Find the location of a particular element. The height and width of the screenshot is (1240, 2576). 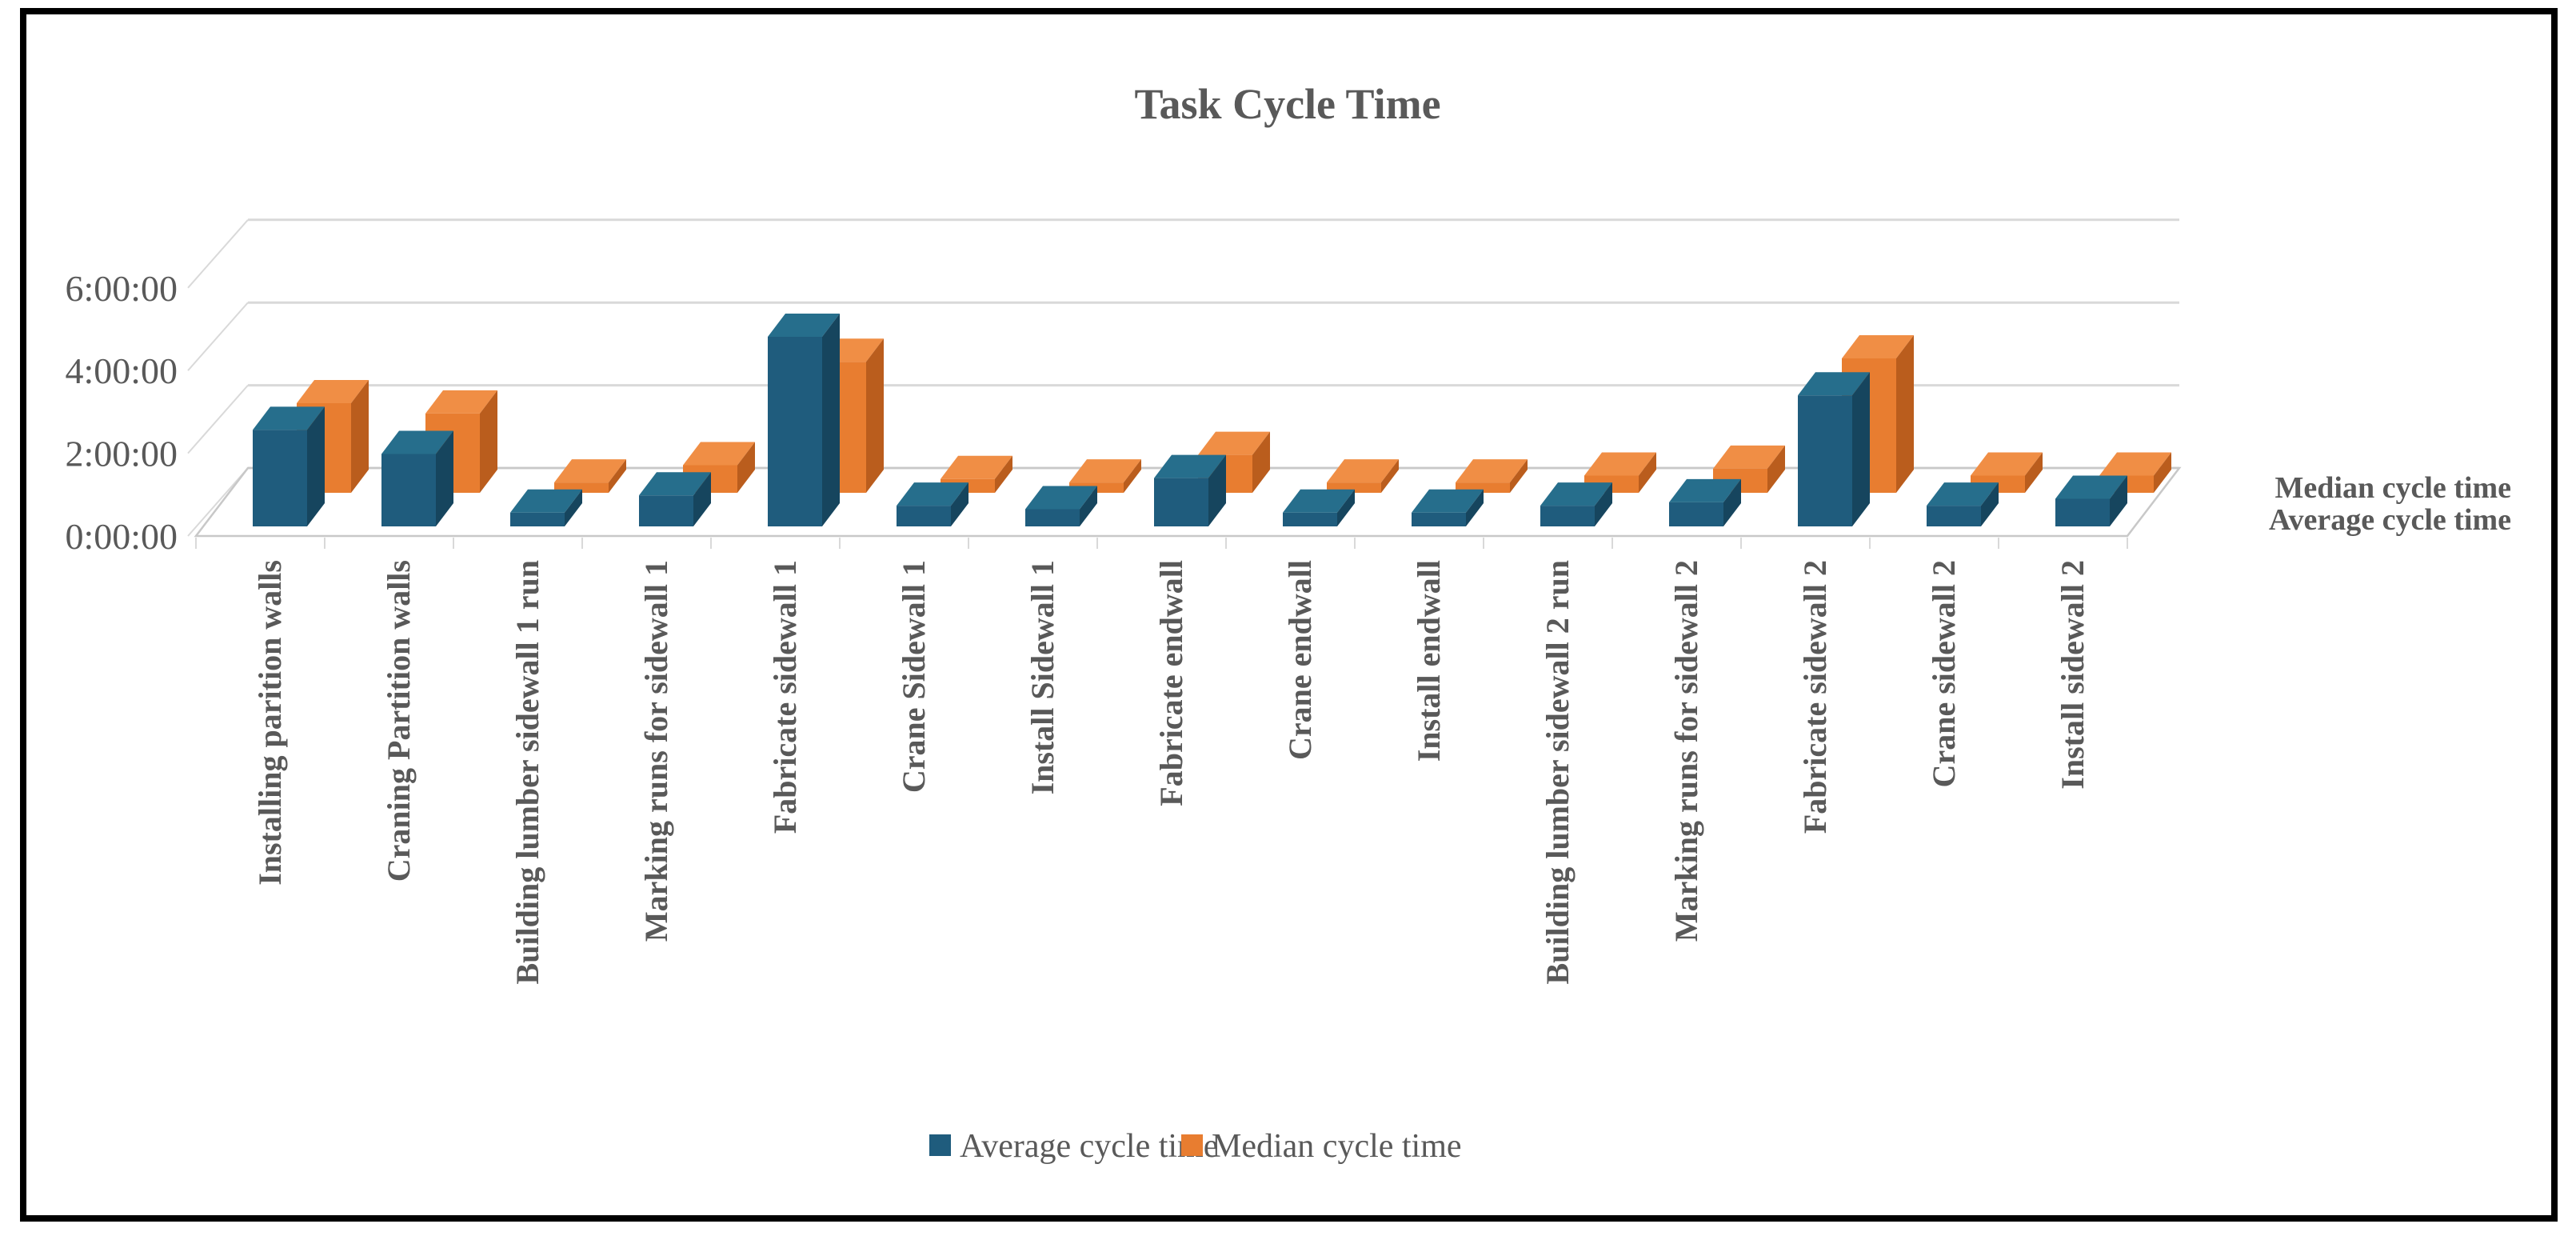

category-label-5: Crane Sidewall 1 is located at coordinates (914, 676).